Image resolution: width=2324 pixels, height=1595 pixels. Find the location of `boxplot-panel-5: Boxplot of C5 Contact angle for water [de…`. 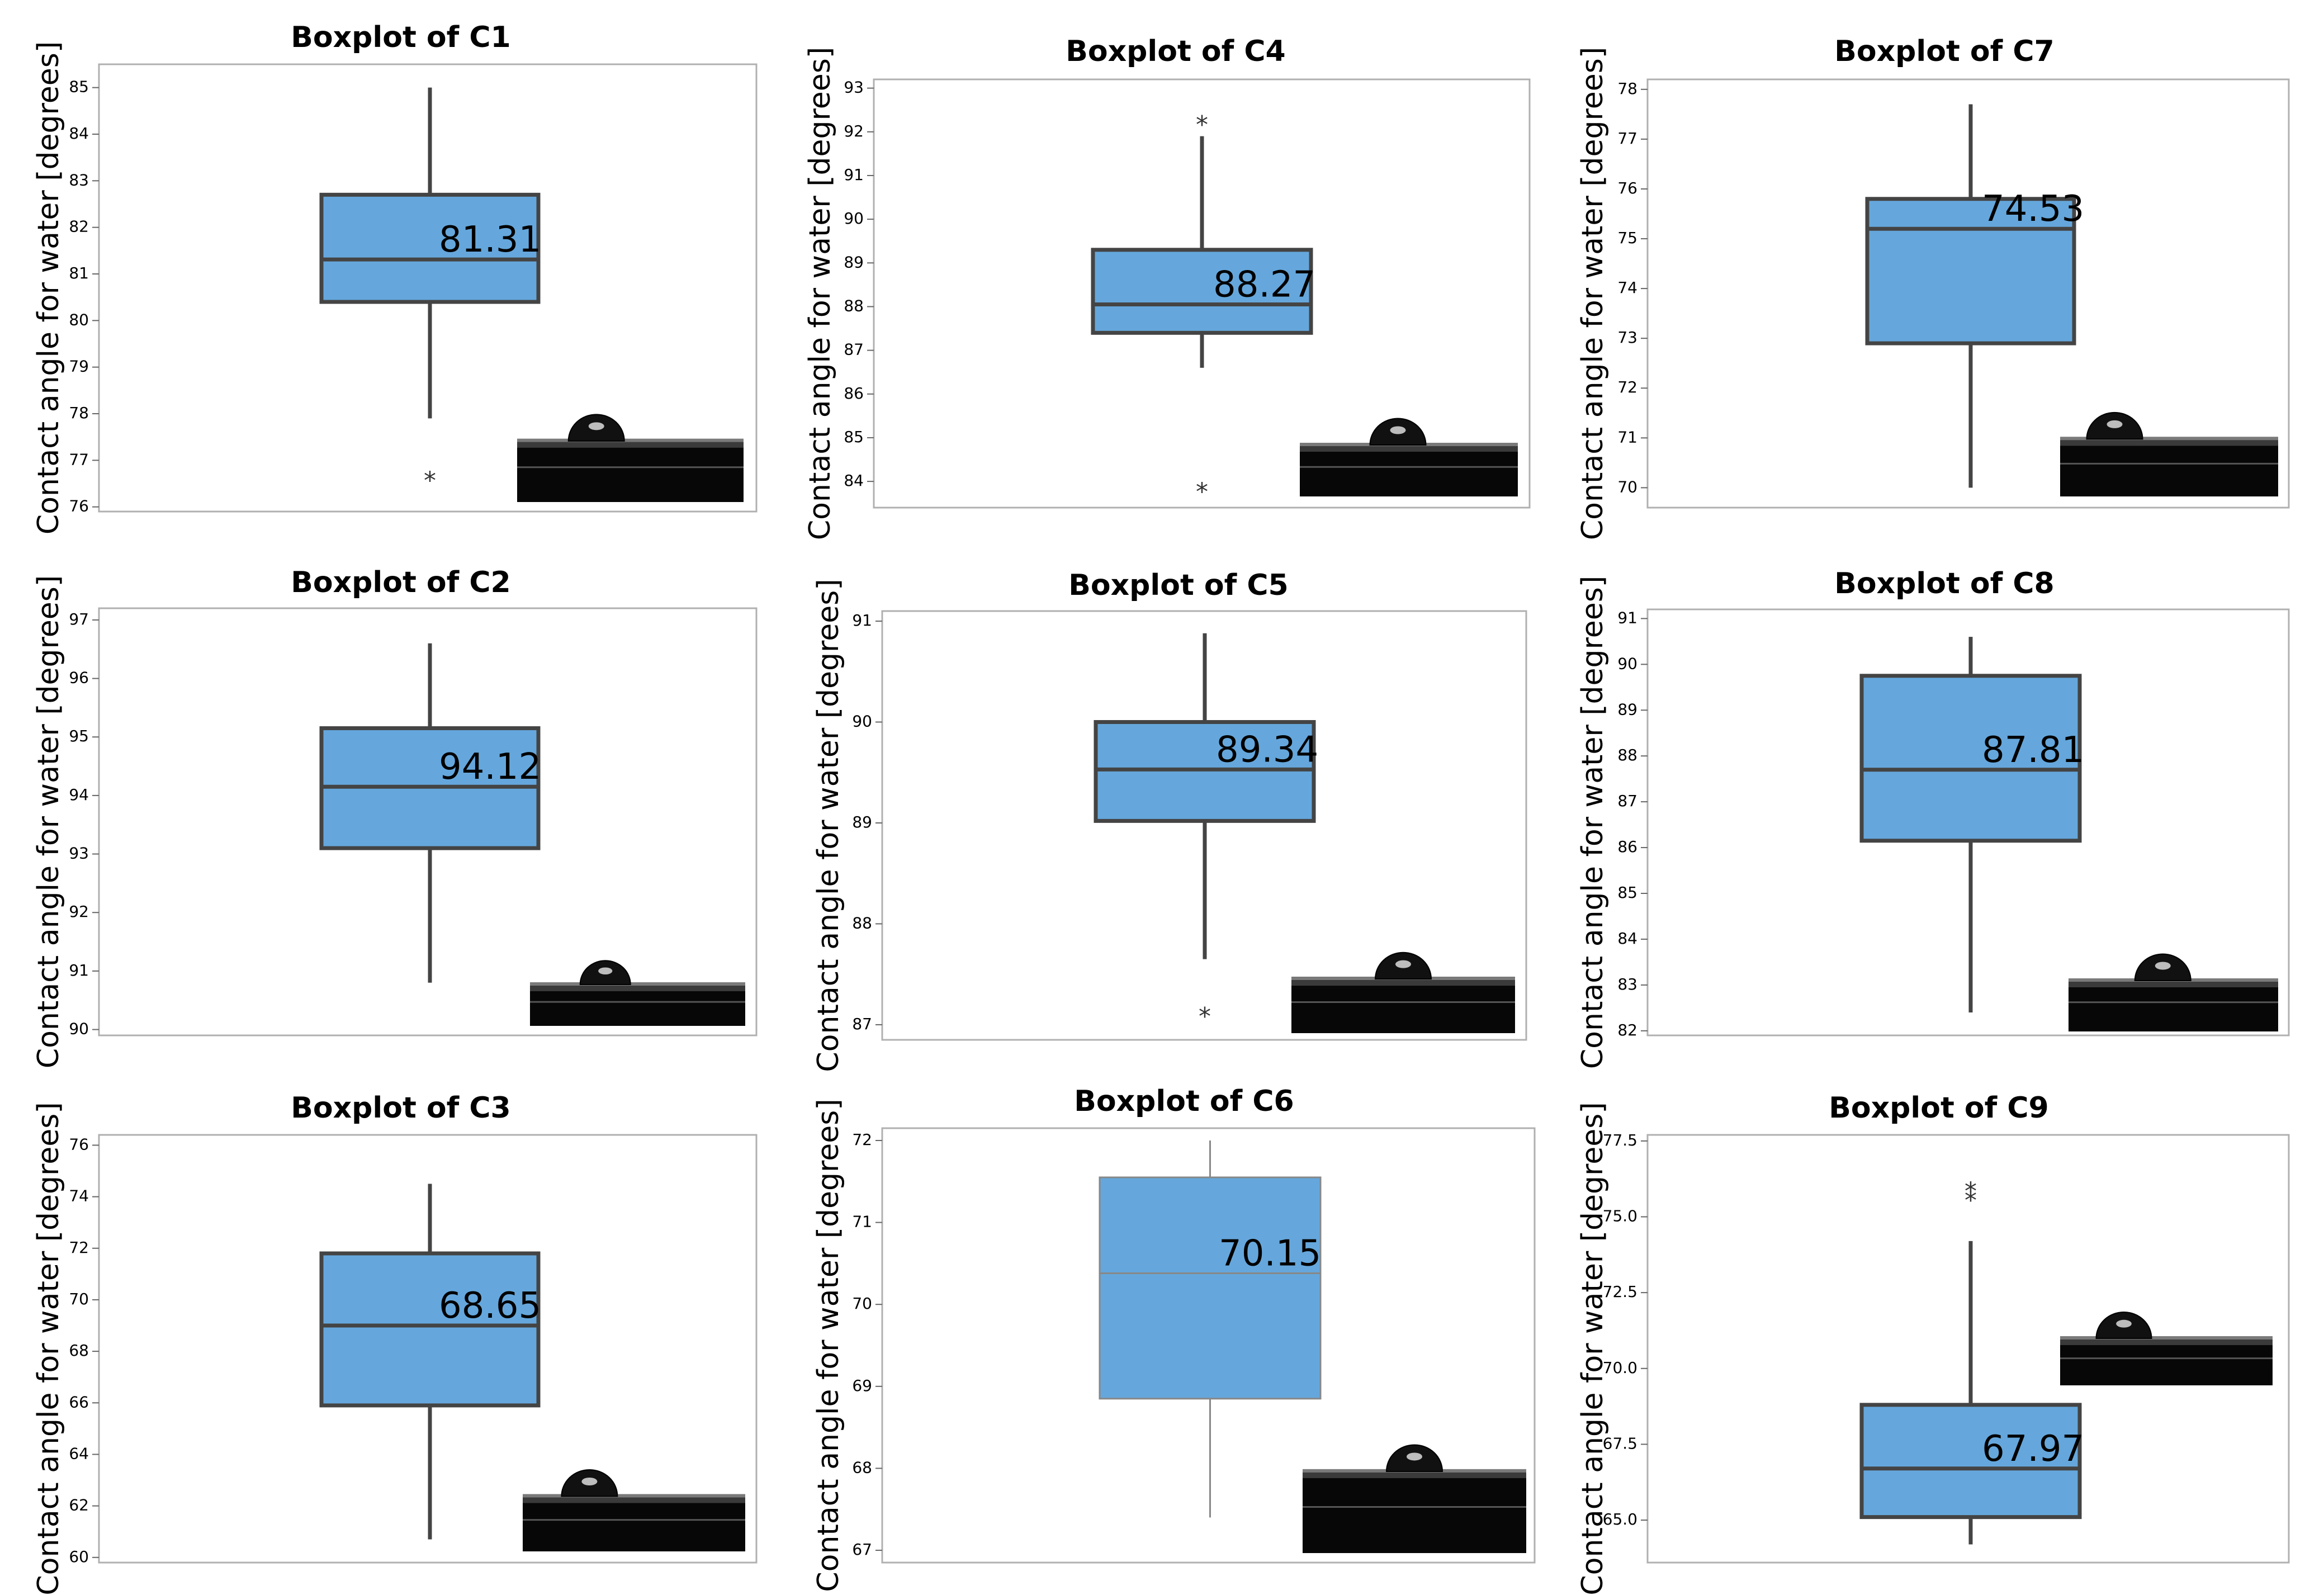

boxplot-panel-5: Boxplot of C5 Contact angle for water [de… is located at coordinates (1169, 821).